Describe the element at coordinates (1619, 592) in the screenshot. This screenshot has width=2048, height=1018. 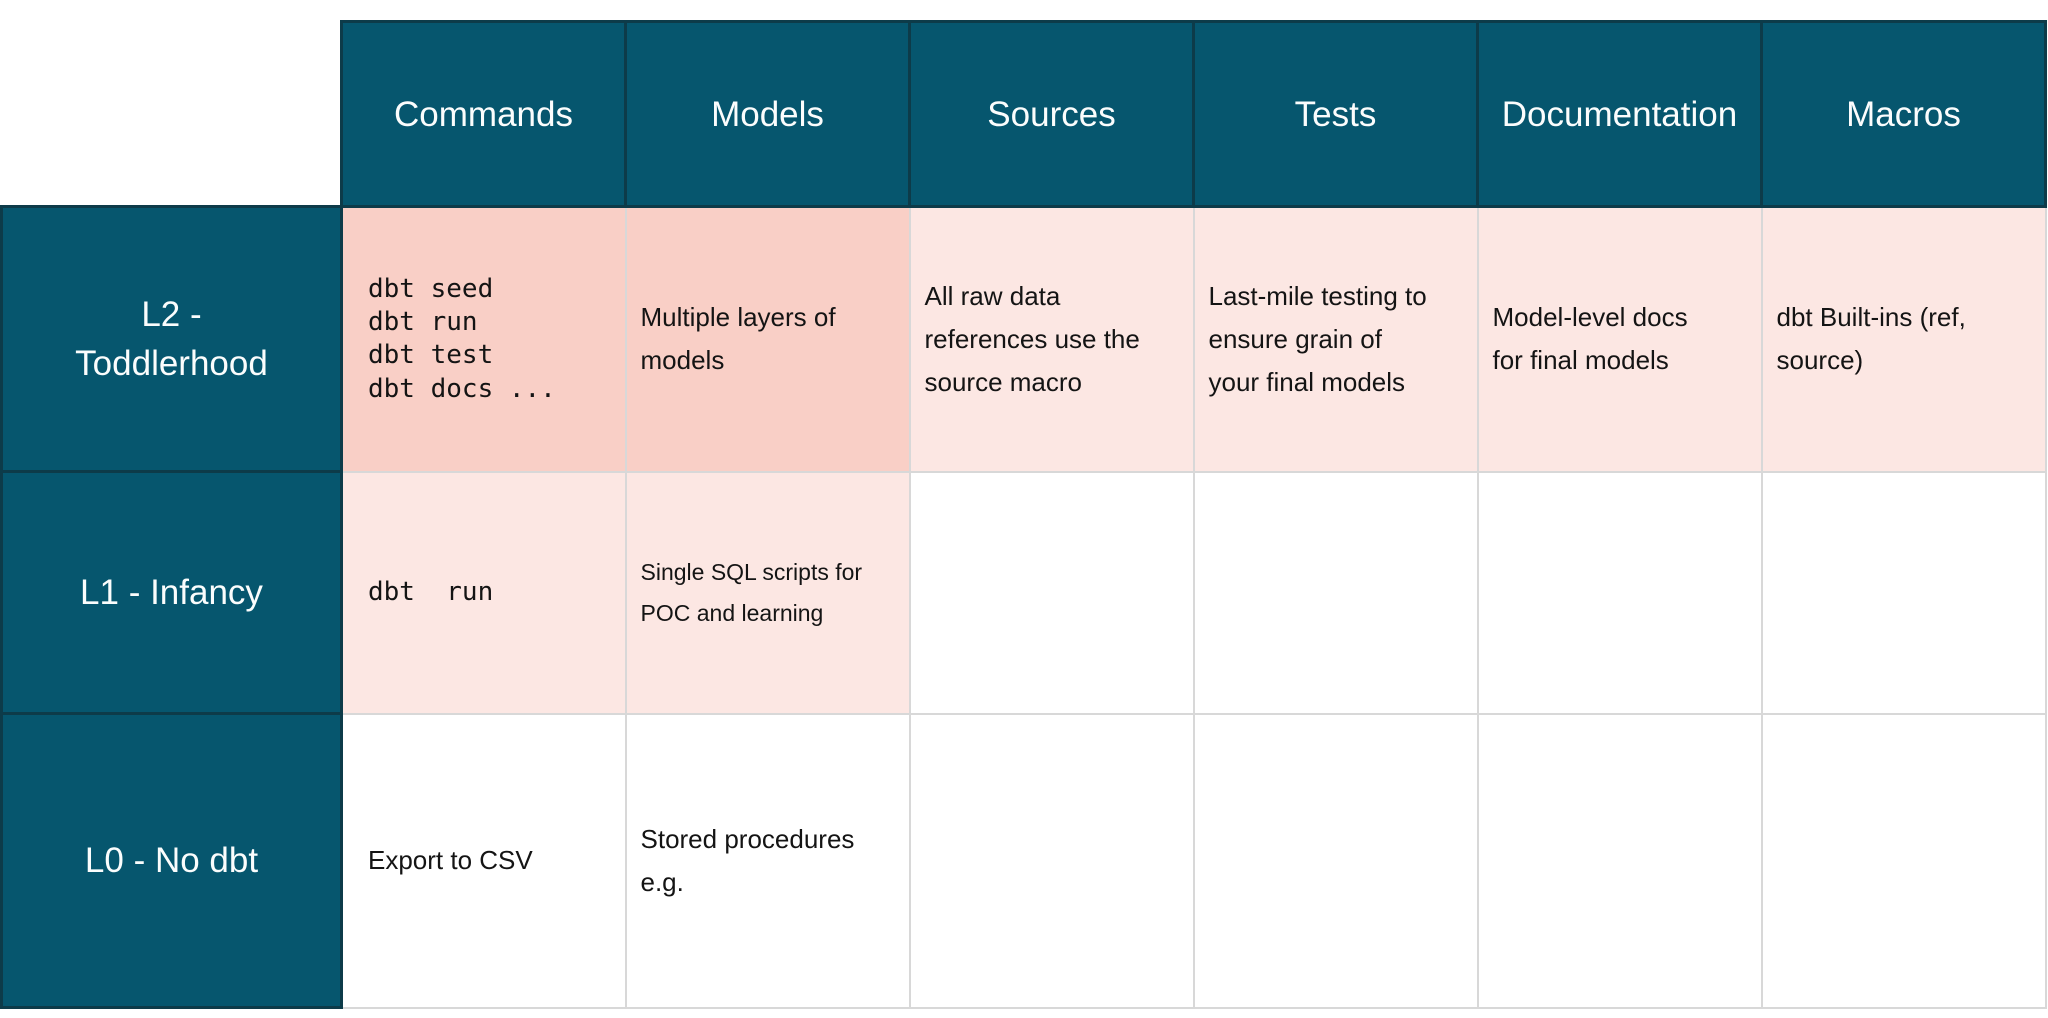
I see `cell-l1-documentation` at that location.